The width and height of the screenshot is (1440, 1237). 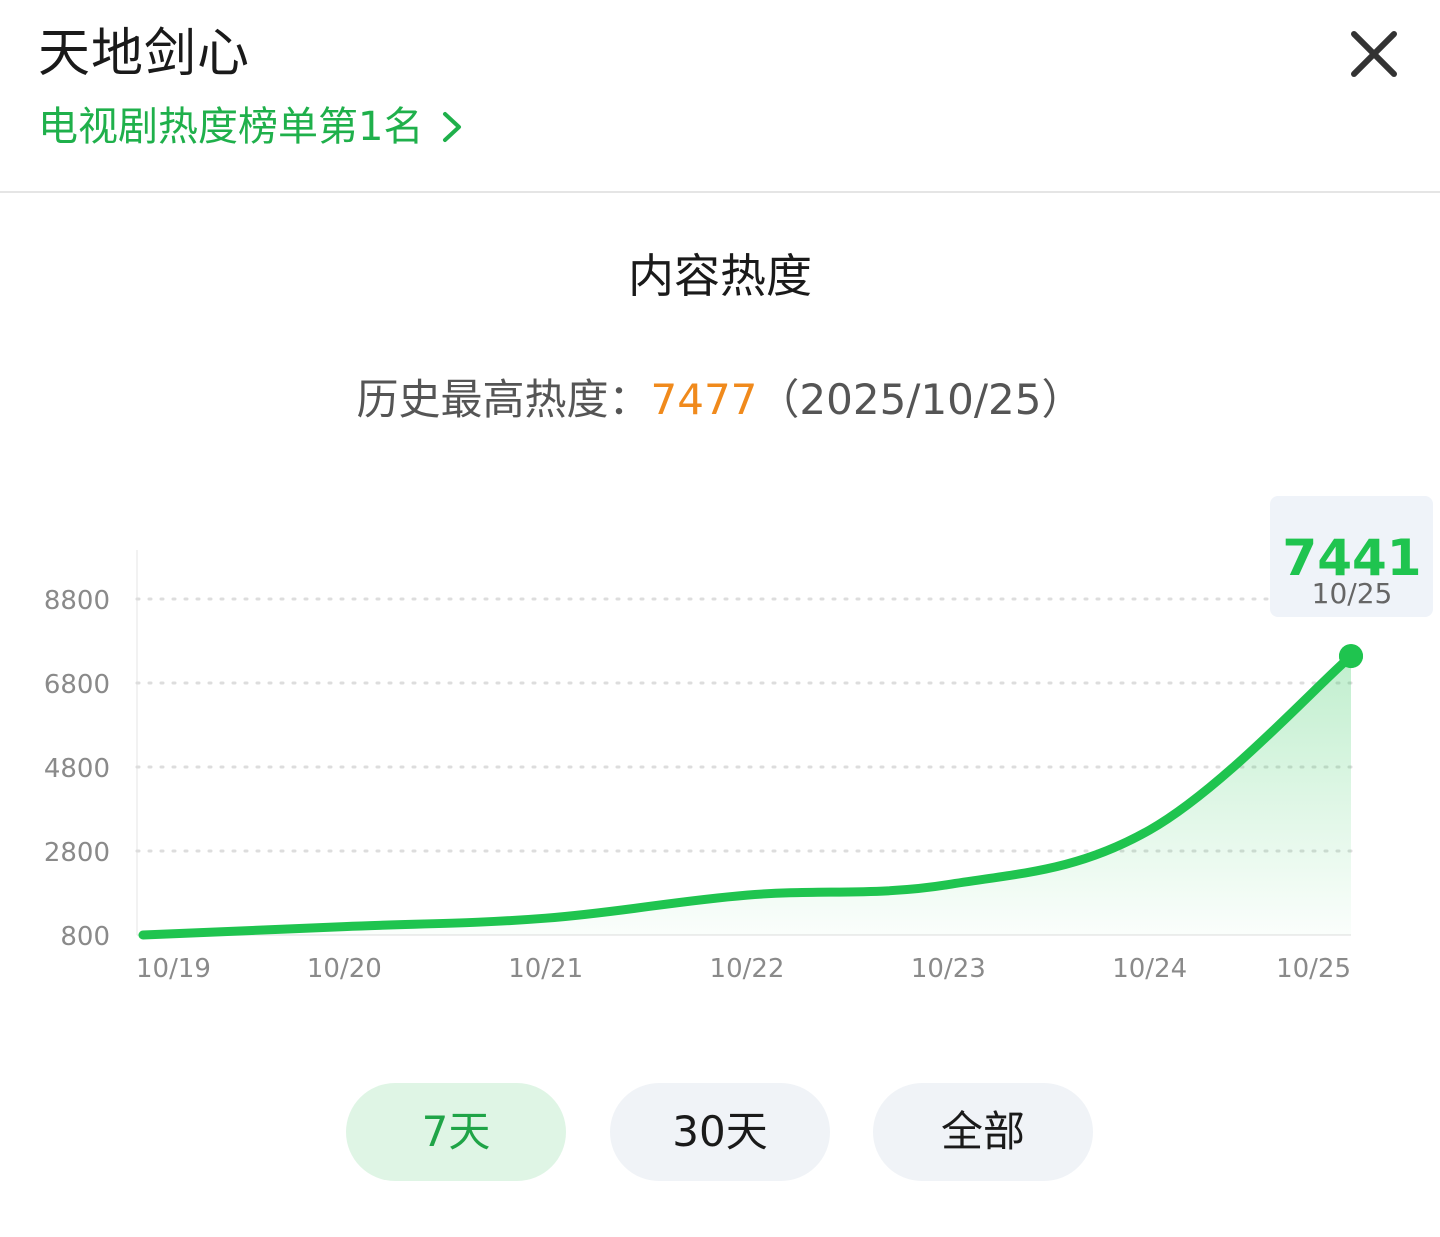 What do you see at coordinates (77, 601) in the screenshot?
I see `y-tick-label: 8800` at bounding box center [77, 601].